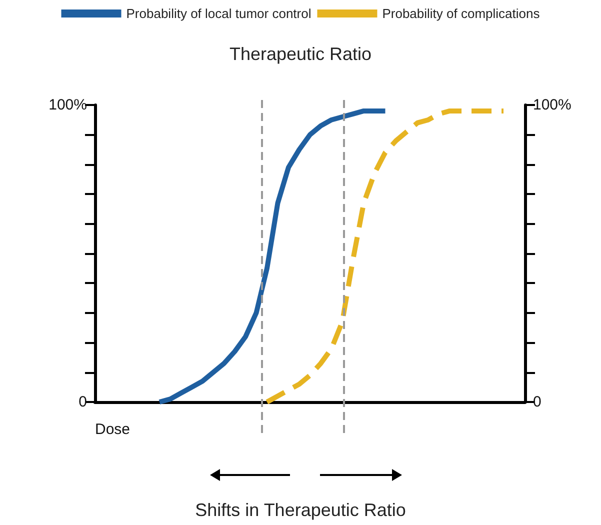 The width and height of the screenshot is (601, 525). I want to click on text: Shifts in Therapeutic Ratio, so click(300, 510).